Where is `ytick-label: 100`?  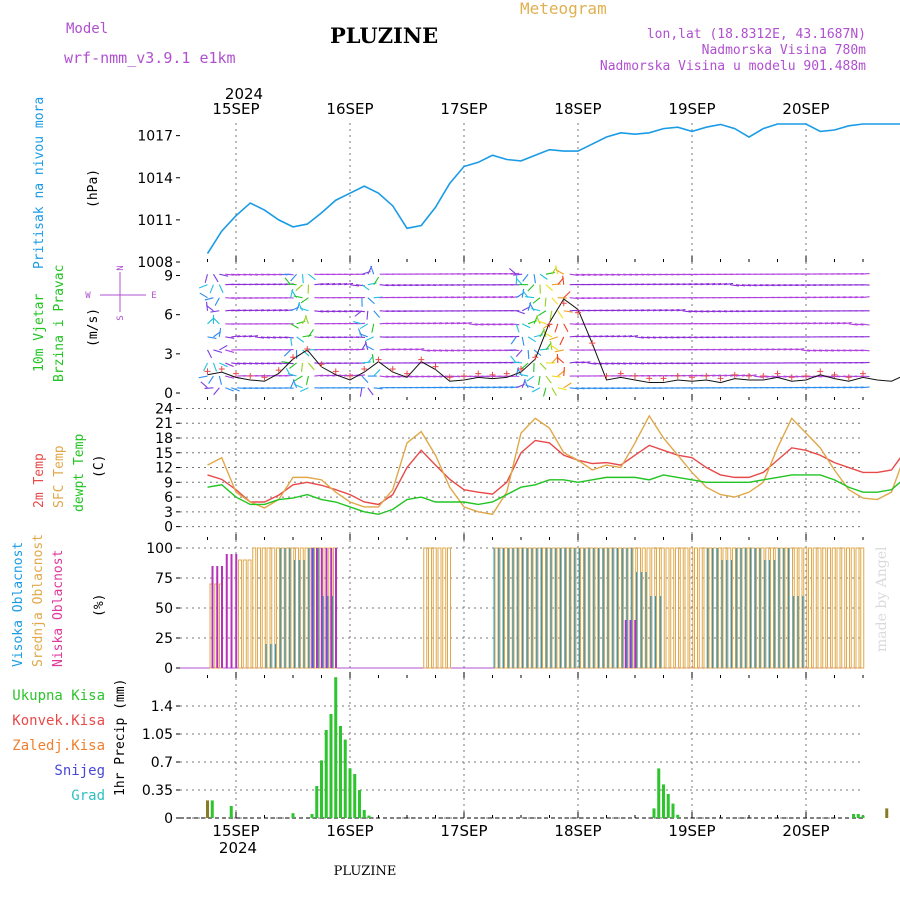 ytick-label: 100 is located at coordinates (159, 549).